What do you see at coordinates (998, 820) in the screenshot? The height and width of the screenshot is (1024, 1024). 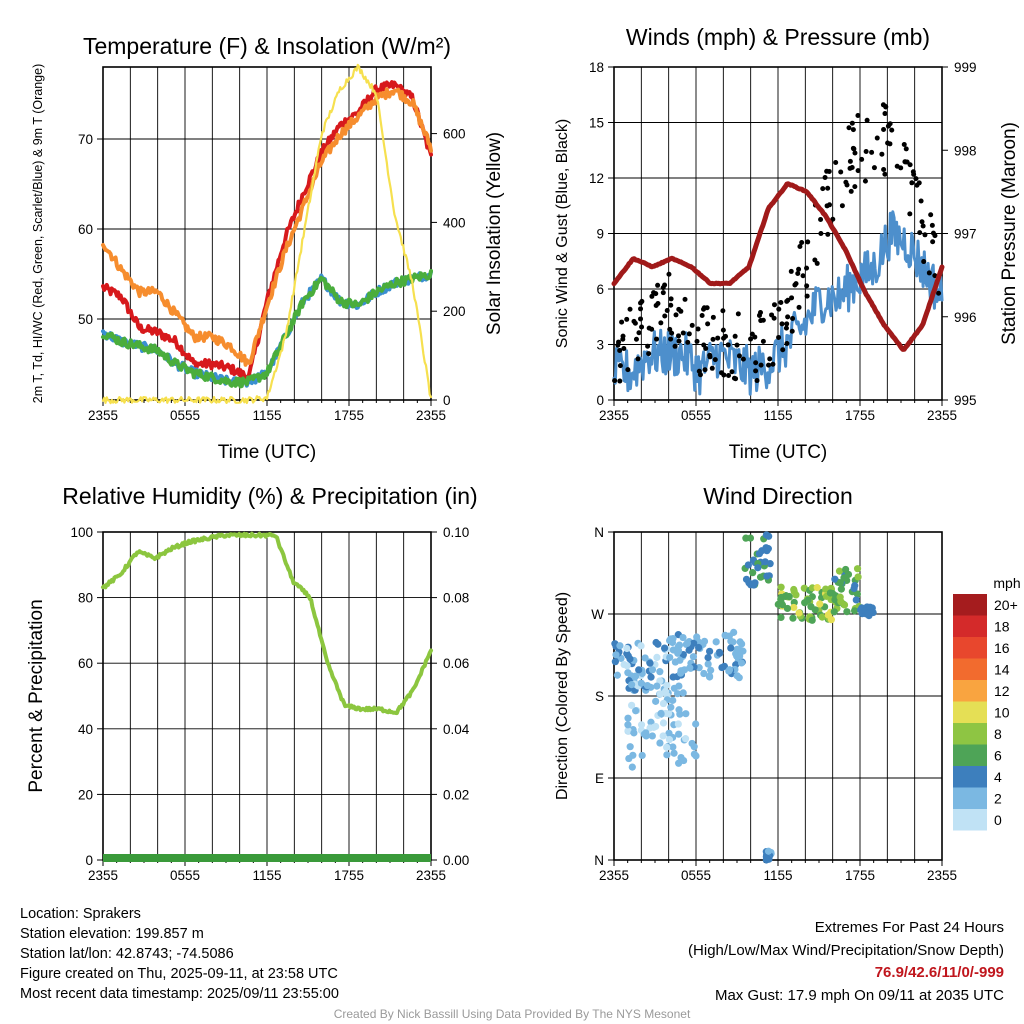 I see `legend-label: 0` at bounding box center [998, 820].